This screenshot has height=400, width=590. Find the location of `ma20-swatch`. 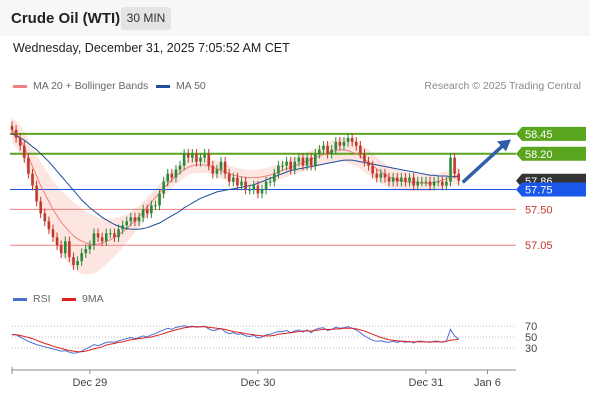

ma20-swatch is located at coordinates (20, 86).